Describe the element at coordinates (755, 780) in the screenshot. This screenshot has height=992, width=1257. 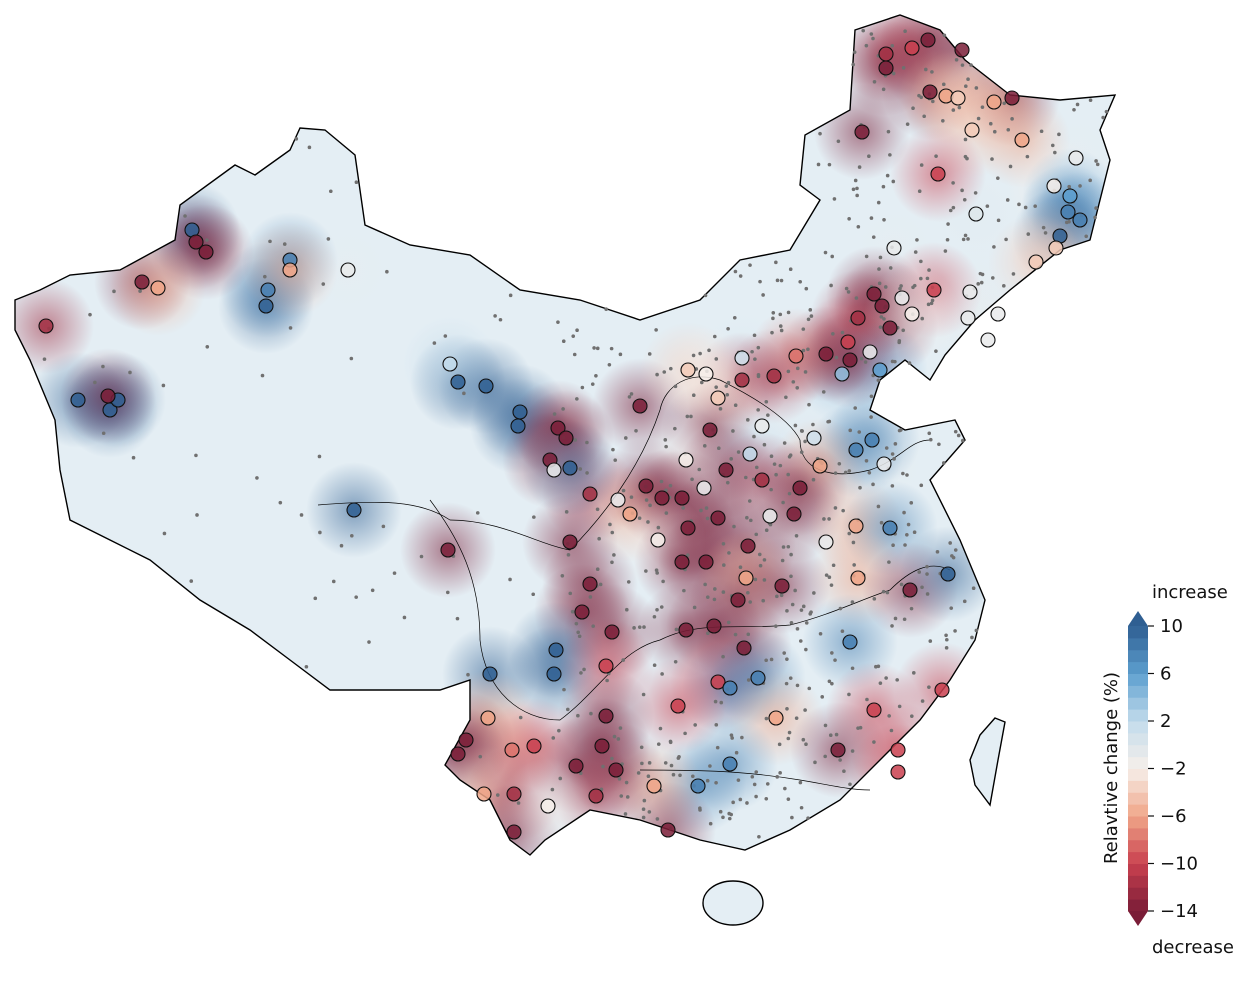
I see `pearl-river` at that location.